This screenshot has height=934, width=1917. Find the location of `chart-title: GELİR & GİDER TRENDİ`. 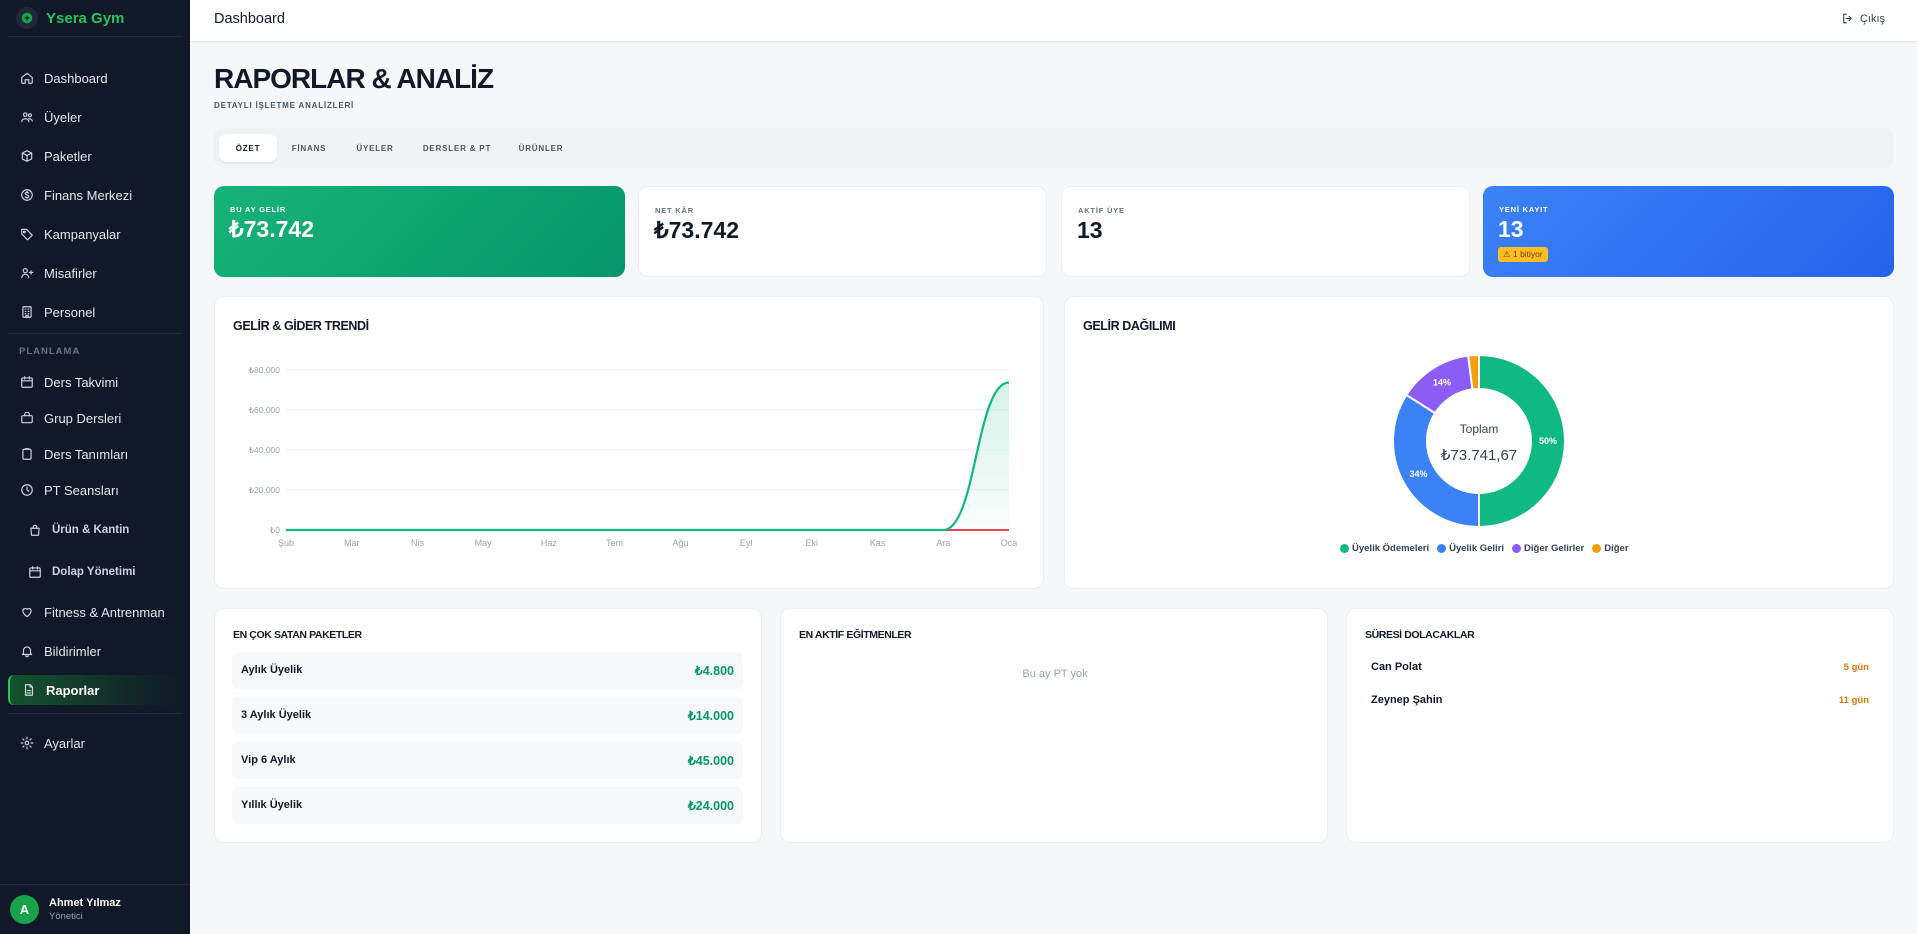

chart-title: GELİR & GİDER TRENDİ is located at coordinates (301, 326).